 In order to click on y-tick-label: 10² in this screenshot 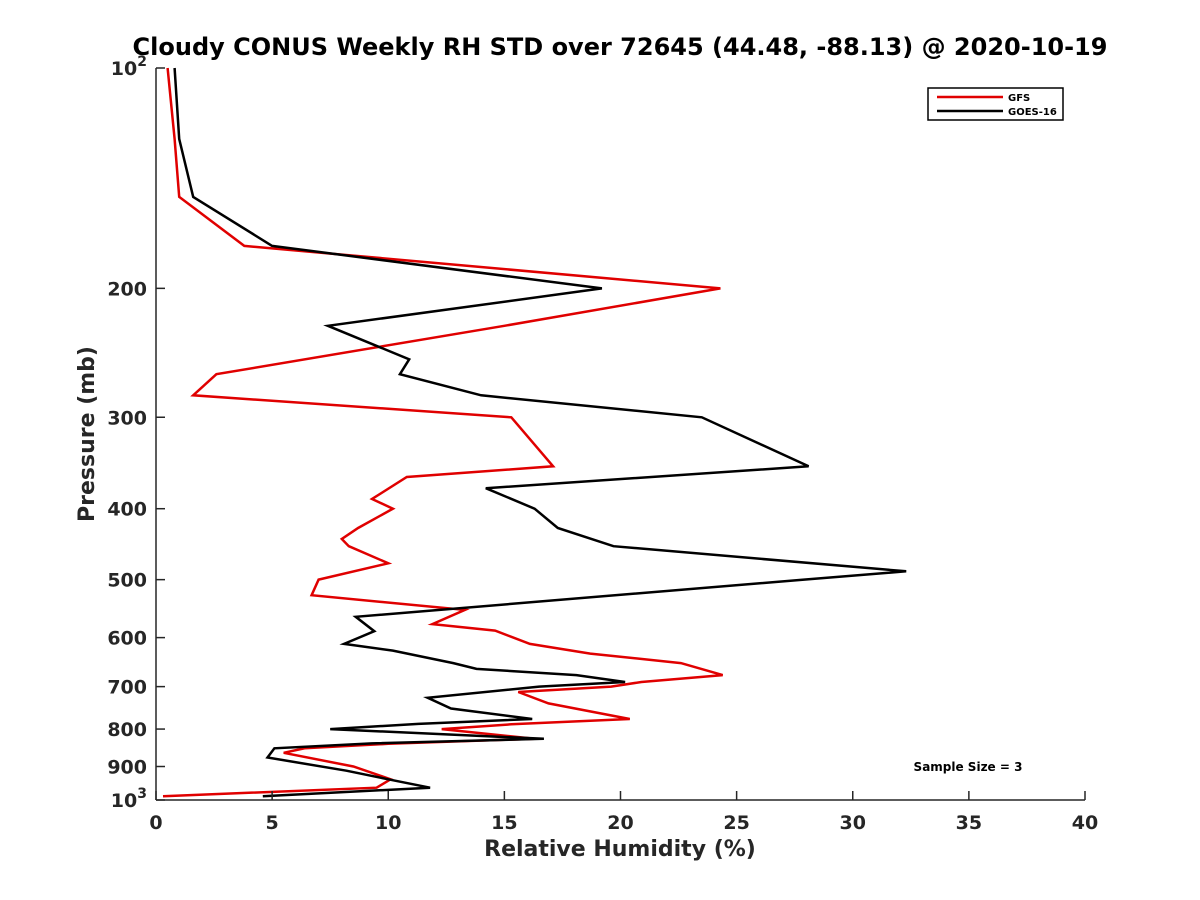, I will do `click(129, 67)`.